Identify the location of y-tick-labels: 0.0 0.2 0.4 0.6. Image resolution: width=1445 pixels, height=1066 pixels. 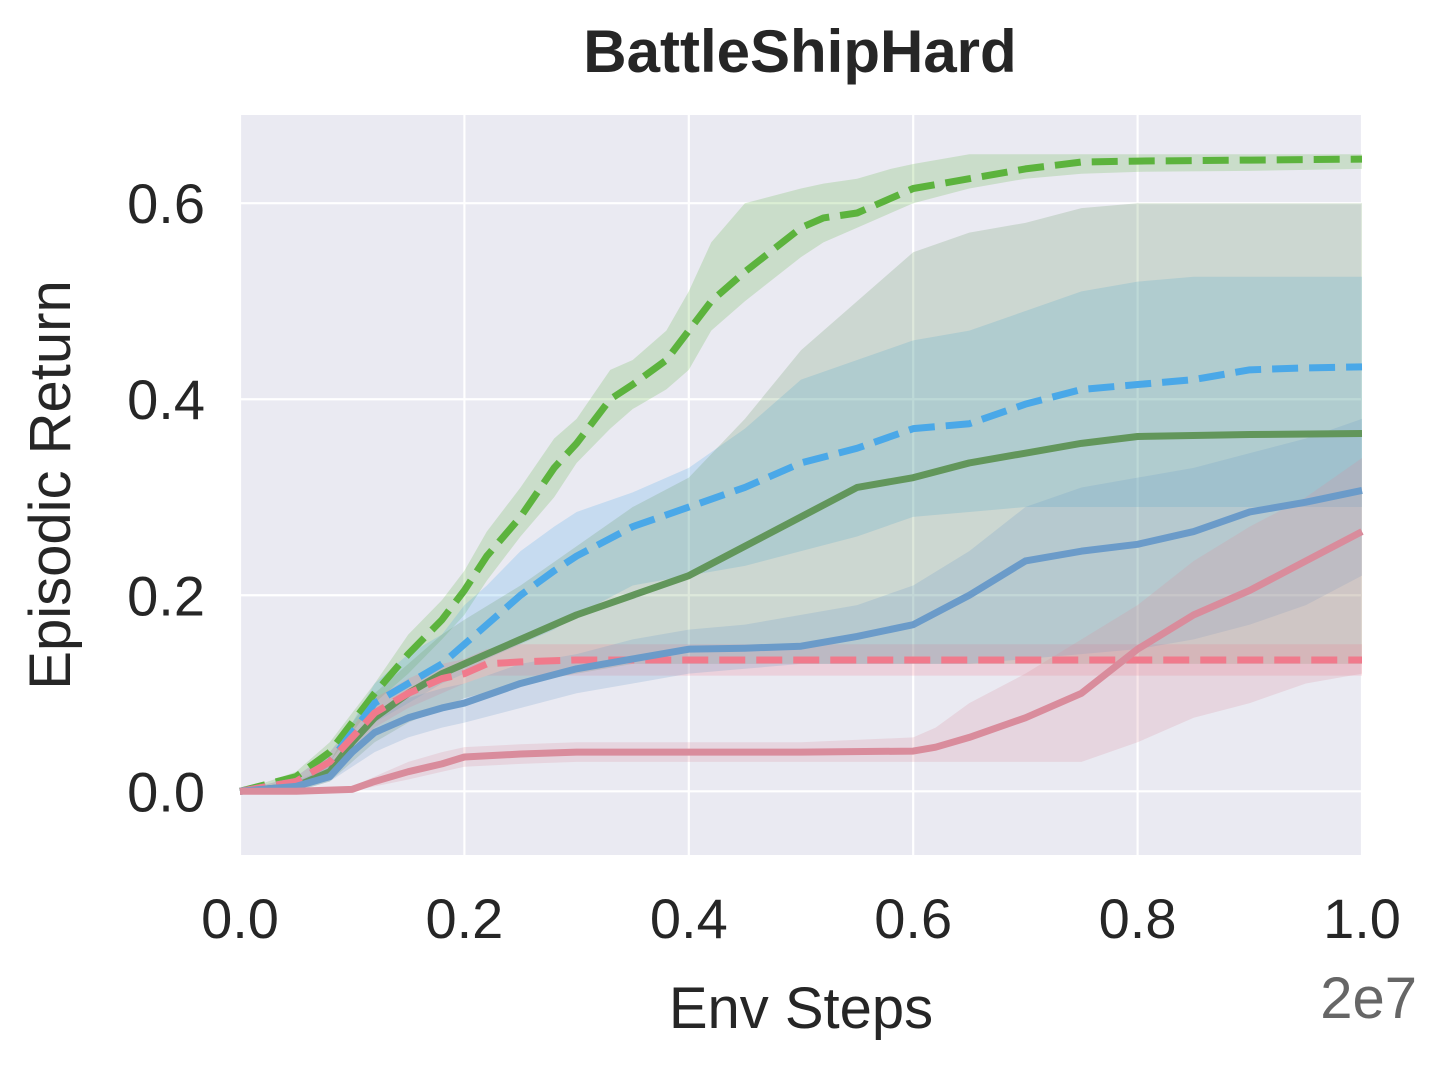
(166, 497).